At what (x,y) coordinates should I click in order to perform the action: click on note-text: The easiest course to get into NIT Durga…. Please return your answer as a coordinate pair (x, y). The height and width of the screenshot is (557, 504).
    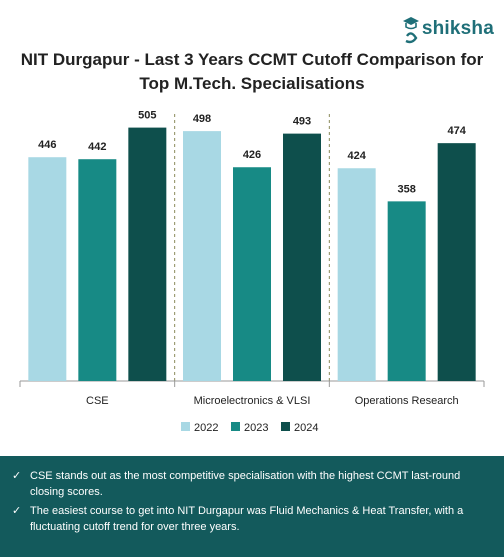
    Looking at the image, I should click on (247, 519).